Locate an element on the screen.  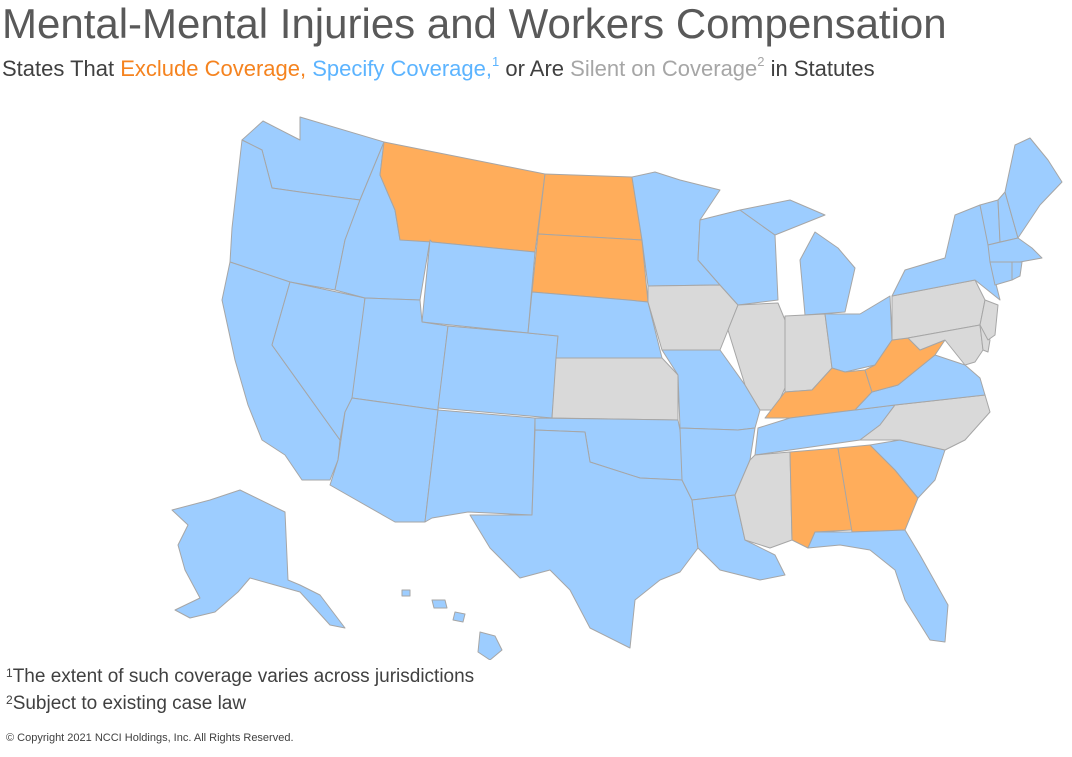
subtitle-suffix: in Statutes is located at coordinates (819, 68).